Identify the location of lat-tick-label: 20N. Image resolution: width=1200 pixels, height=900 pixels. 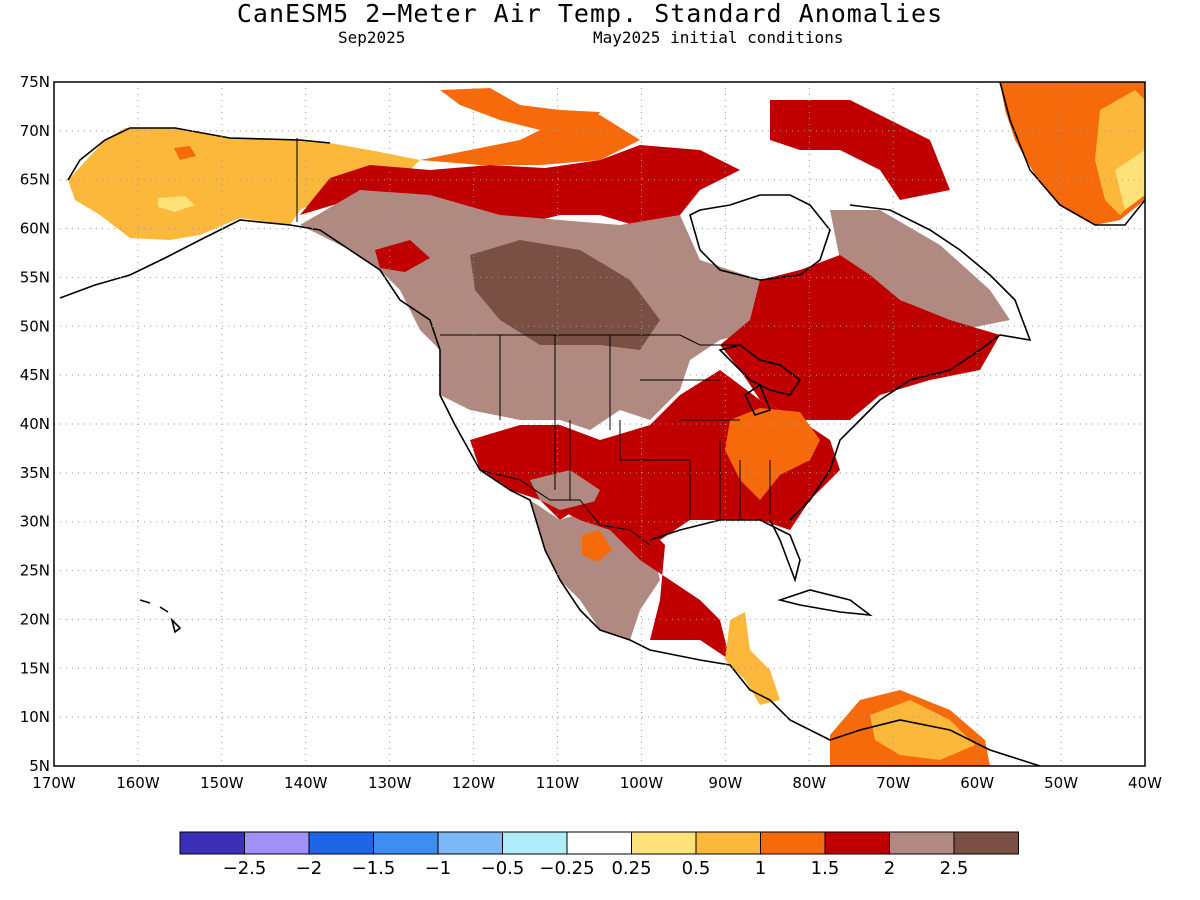
(35, 619).